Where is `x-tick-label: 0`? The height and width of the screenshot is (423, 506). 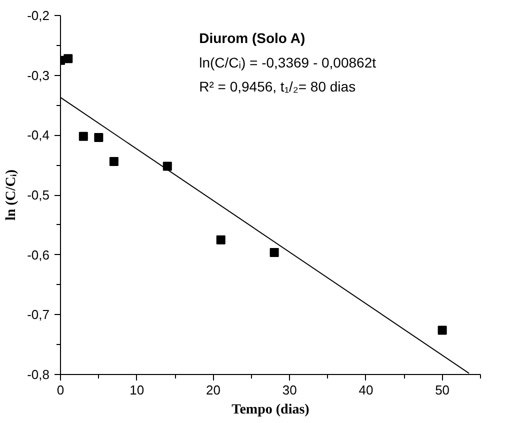
x-tick-label: 0 is located at coordinates (60, 390).